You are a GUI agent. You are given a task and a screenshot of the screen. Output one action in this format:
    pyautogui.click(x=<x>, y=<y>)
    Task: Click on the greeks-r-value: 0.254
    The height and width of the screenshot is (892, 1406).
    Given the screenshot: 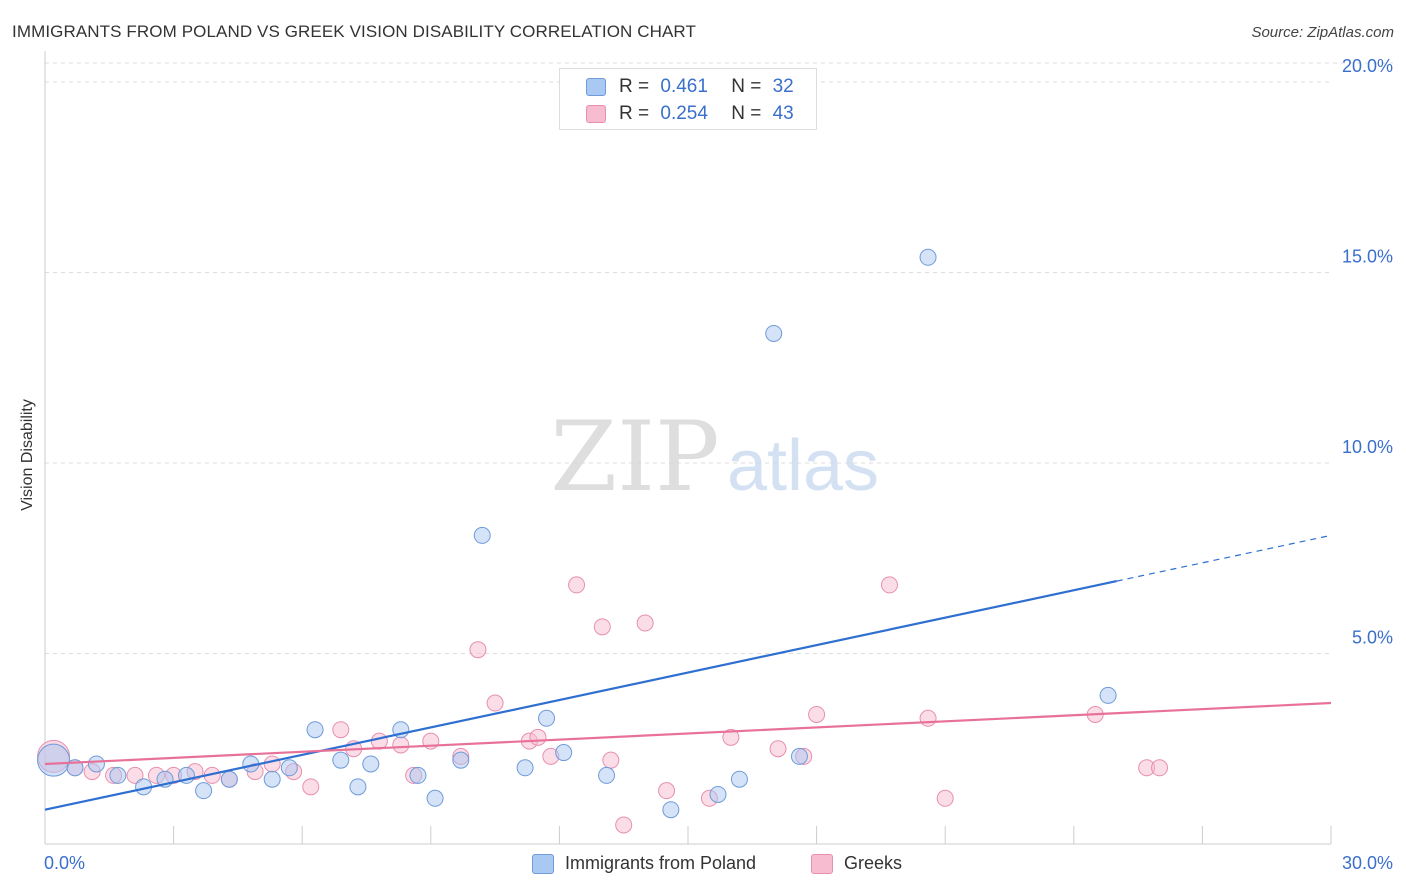 What is the action you would take?
    pyautogui.click(x=684, y=113)
    